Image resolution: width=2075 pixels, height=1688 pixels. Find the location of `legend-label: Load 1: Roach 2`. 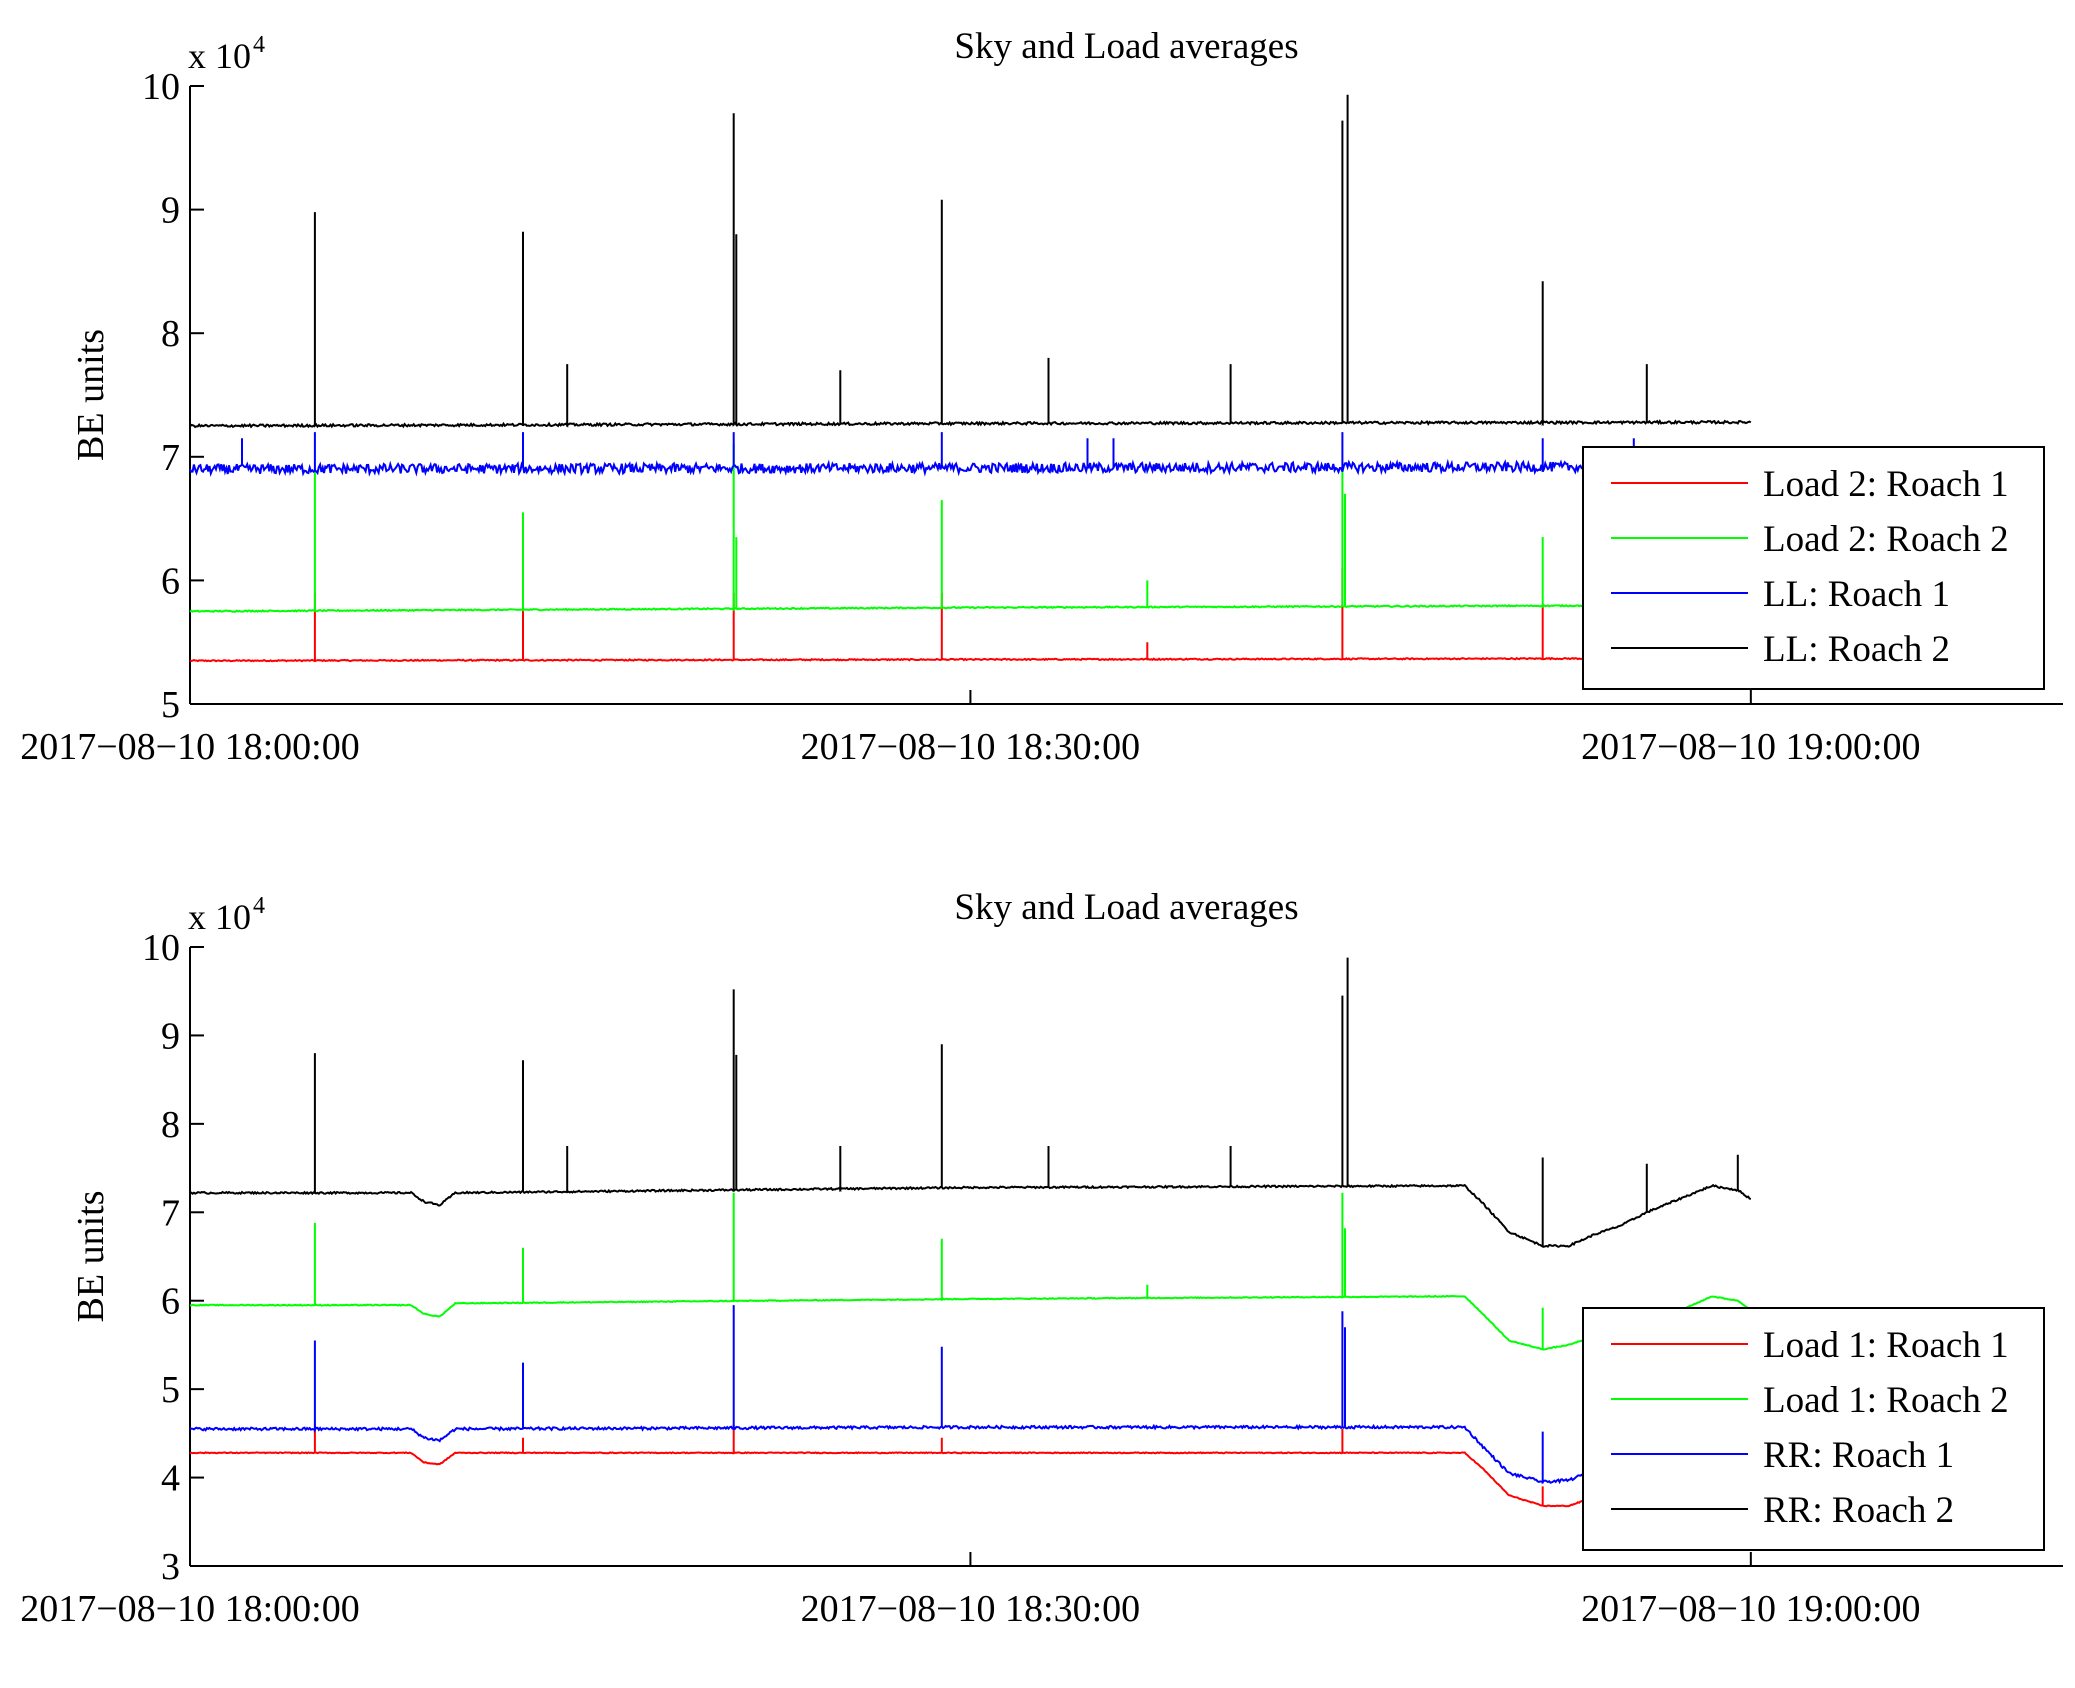

legend-label: Load 1: Roach 2 is located at coordinates (1886, 1400).